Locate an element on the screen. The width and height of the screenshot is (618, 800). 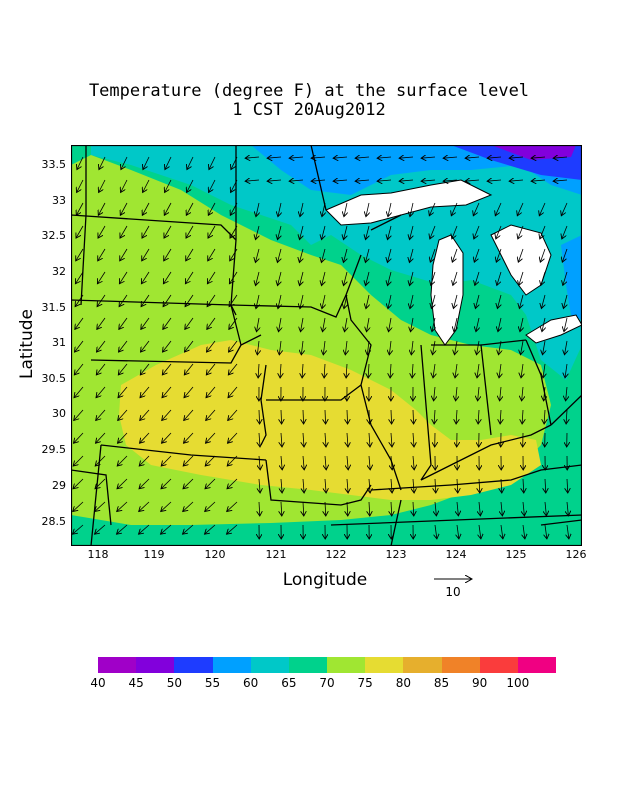
y-tick-label: 29.5 is located at coordinates (54, 449).